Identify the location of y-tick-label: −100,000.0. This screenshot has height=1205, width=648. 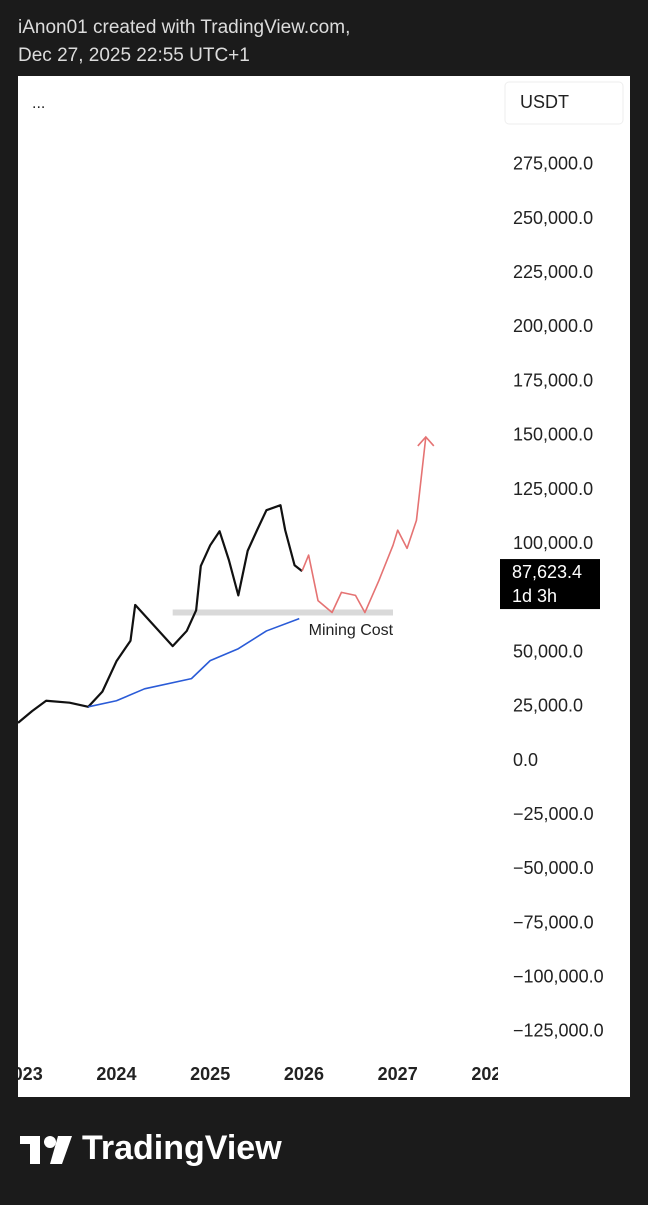
(558, 977).